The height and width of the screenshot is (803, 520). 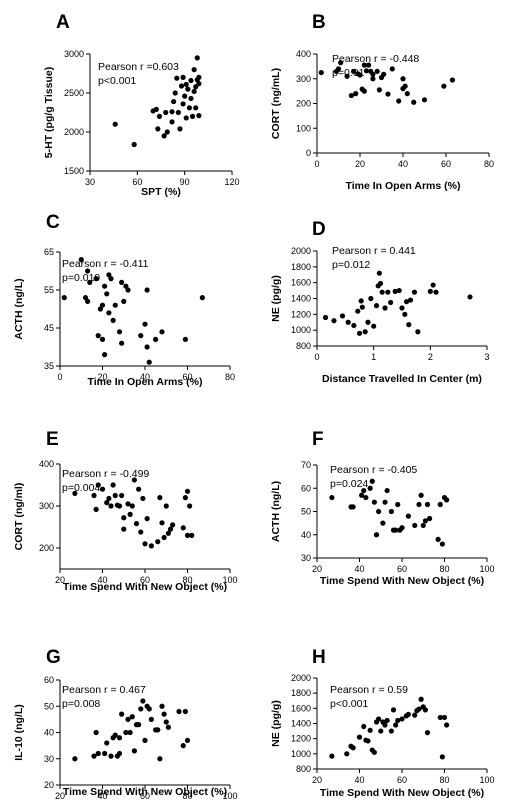 I want to click on x-axis-label: Time Spend With New Object (%), so click(x=402, y=581).